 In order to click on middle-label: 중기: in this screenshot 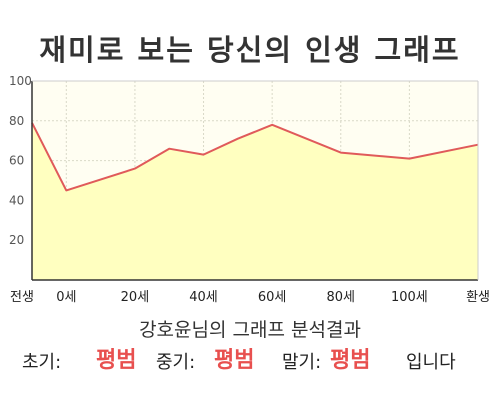, I will do `click(176, 362)`.